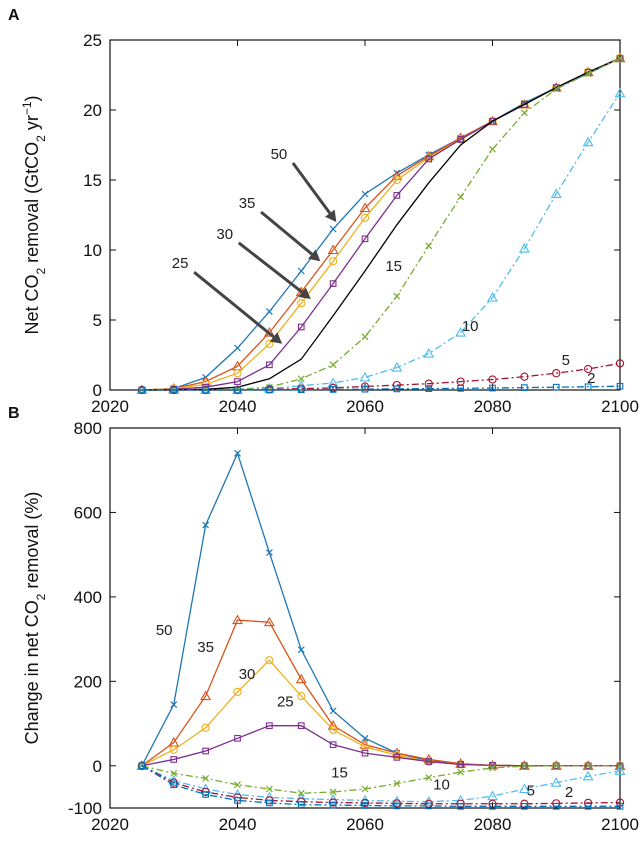 The width and height of the screenshot is (643, 843). Describe the element at coordinates (286, 233) in the screenshot. I see `annotation-arrow` at that location.